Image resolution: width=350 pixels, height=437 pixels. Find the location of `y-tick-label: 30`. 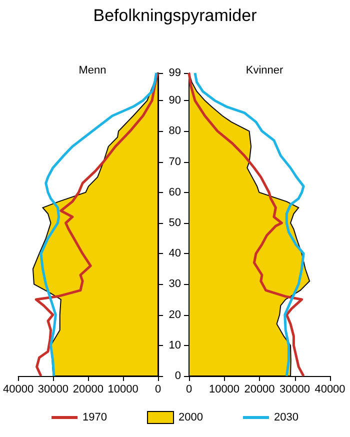

y-tick-label: 30 is located at coordinates (174, 284).